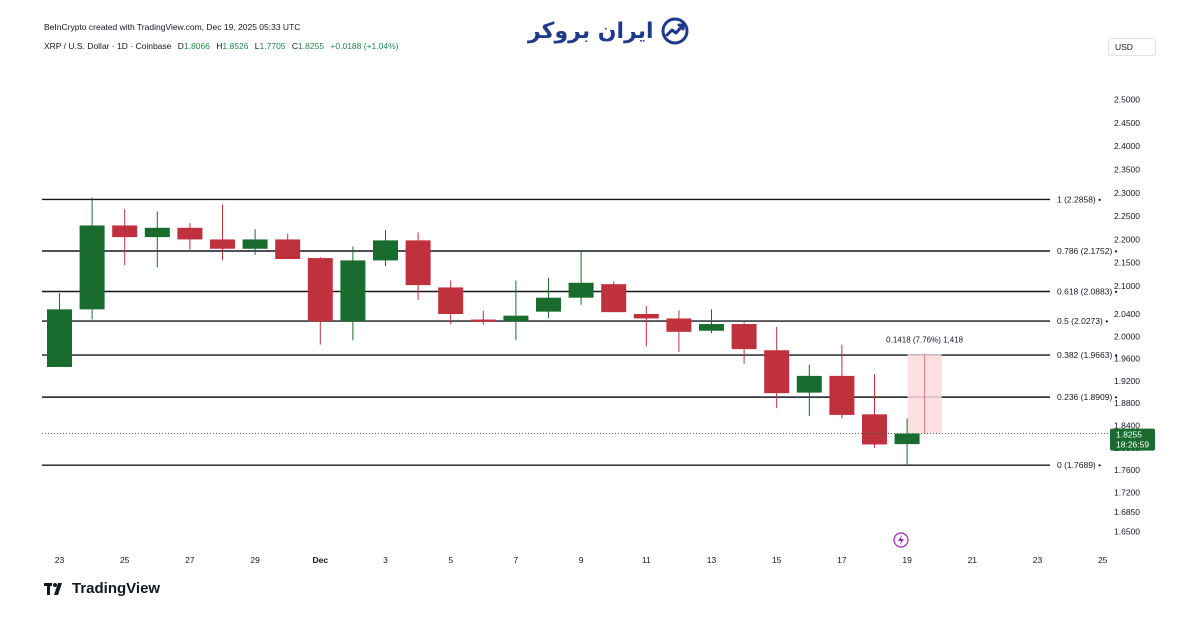 This screenshot has height=628, width=1200. Describe the element at coordinates (1127, 359) in the screenshot. I see `price-tick: 1.9600` at that location.